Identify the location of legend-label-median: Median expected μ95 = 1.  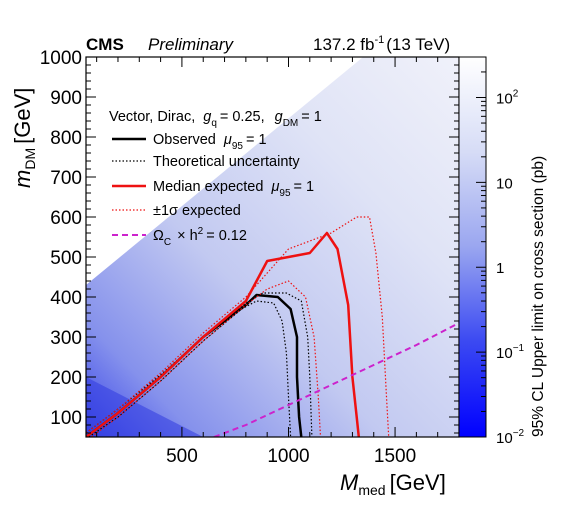
(233, 189).